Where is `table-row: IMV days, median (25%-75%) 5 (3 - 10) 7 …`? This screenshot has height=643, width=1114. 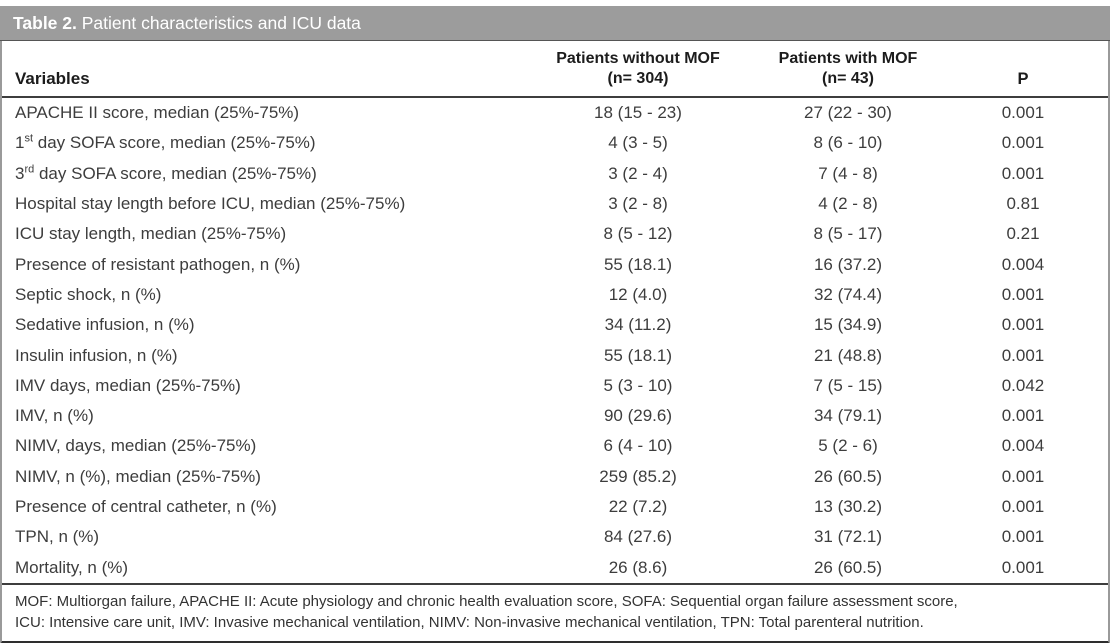 table-row: IMV days, median (25%-75%) 5 (3 - 10) 7 … is located at coordinates (555, 386).